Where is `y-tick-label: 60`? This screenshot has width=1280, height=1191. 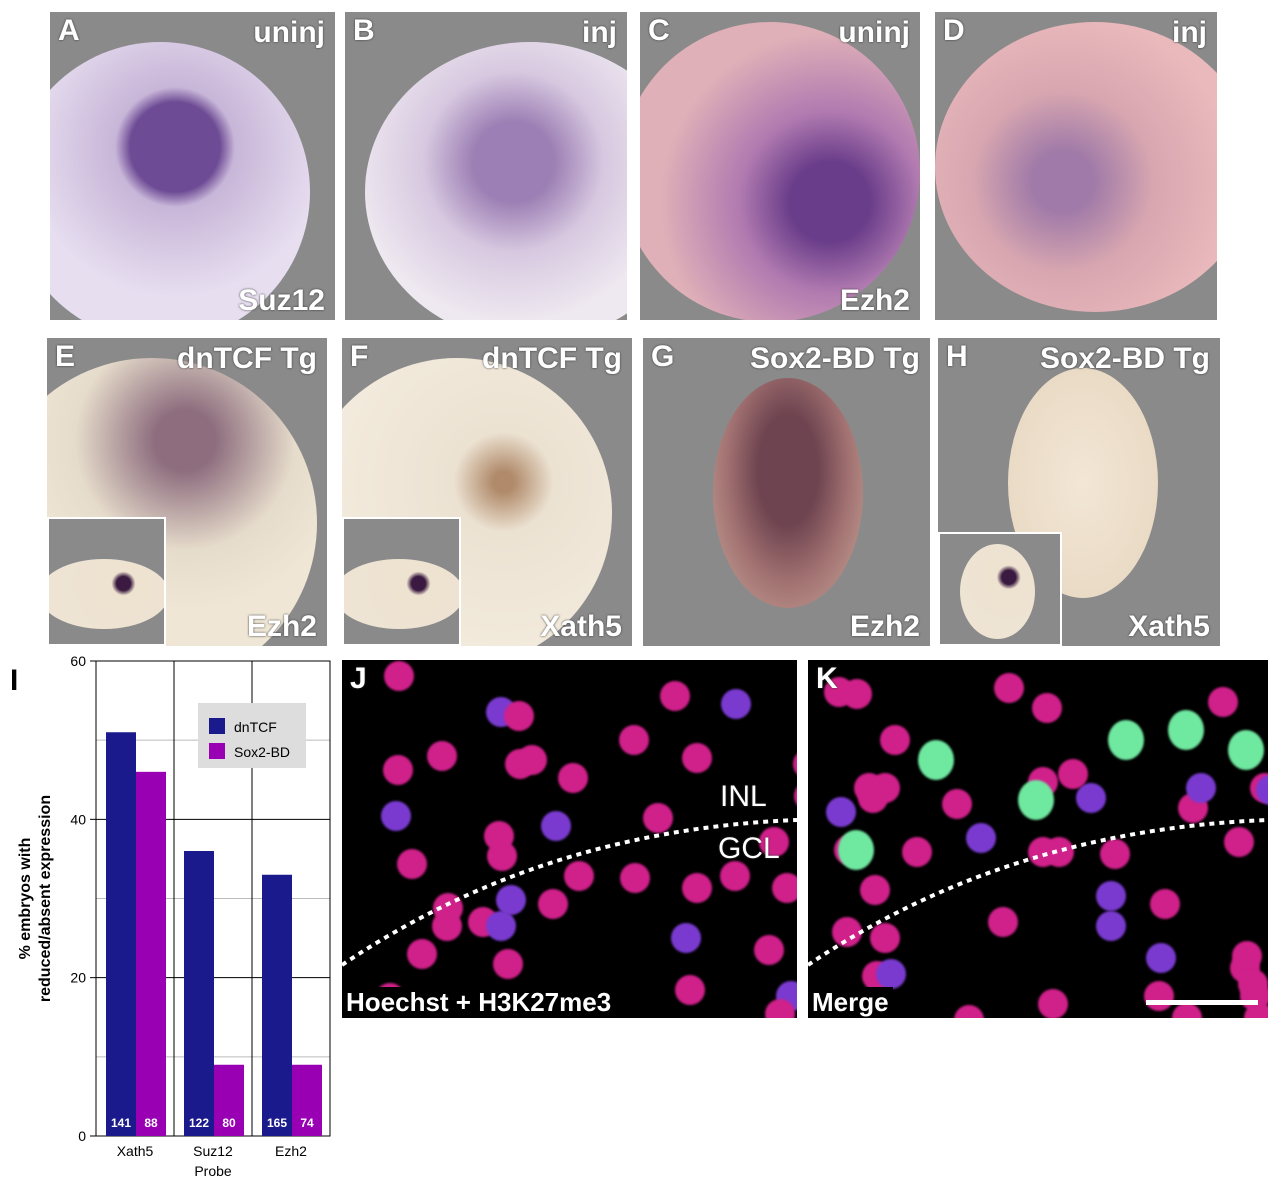
y-tick-label: 60 is located at coordinates (78, 661).